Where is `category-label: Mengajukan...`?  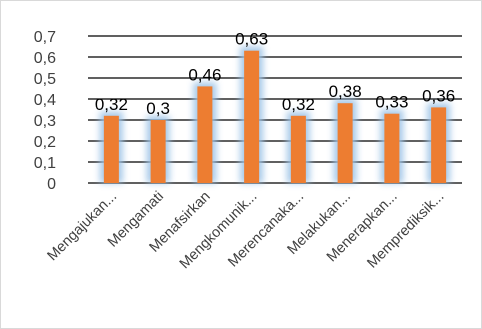 category-label: Mengajukan... is located at coordinates (82, 227).